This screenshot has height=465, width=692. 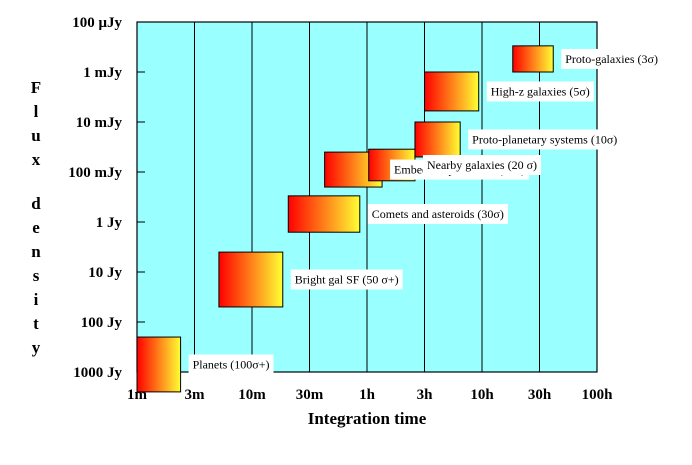 What do you see at coordinates (252, 395) in the screenshot?
I see `x-tick-label: 10m` at bounding box center [252, 395].